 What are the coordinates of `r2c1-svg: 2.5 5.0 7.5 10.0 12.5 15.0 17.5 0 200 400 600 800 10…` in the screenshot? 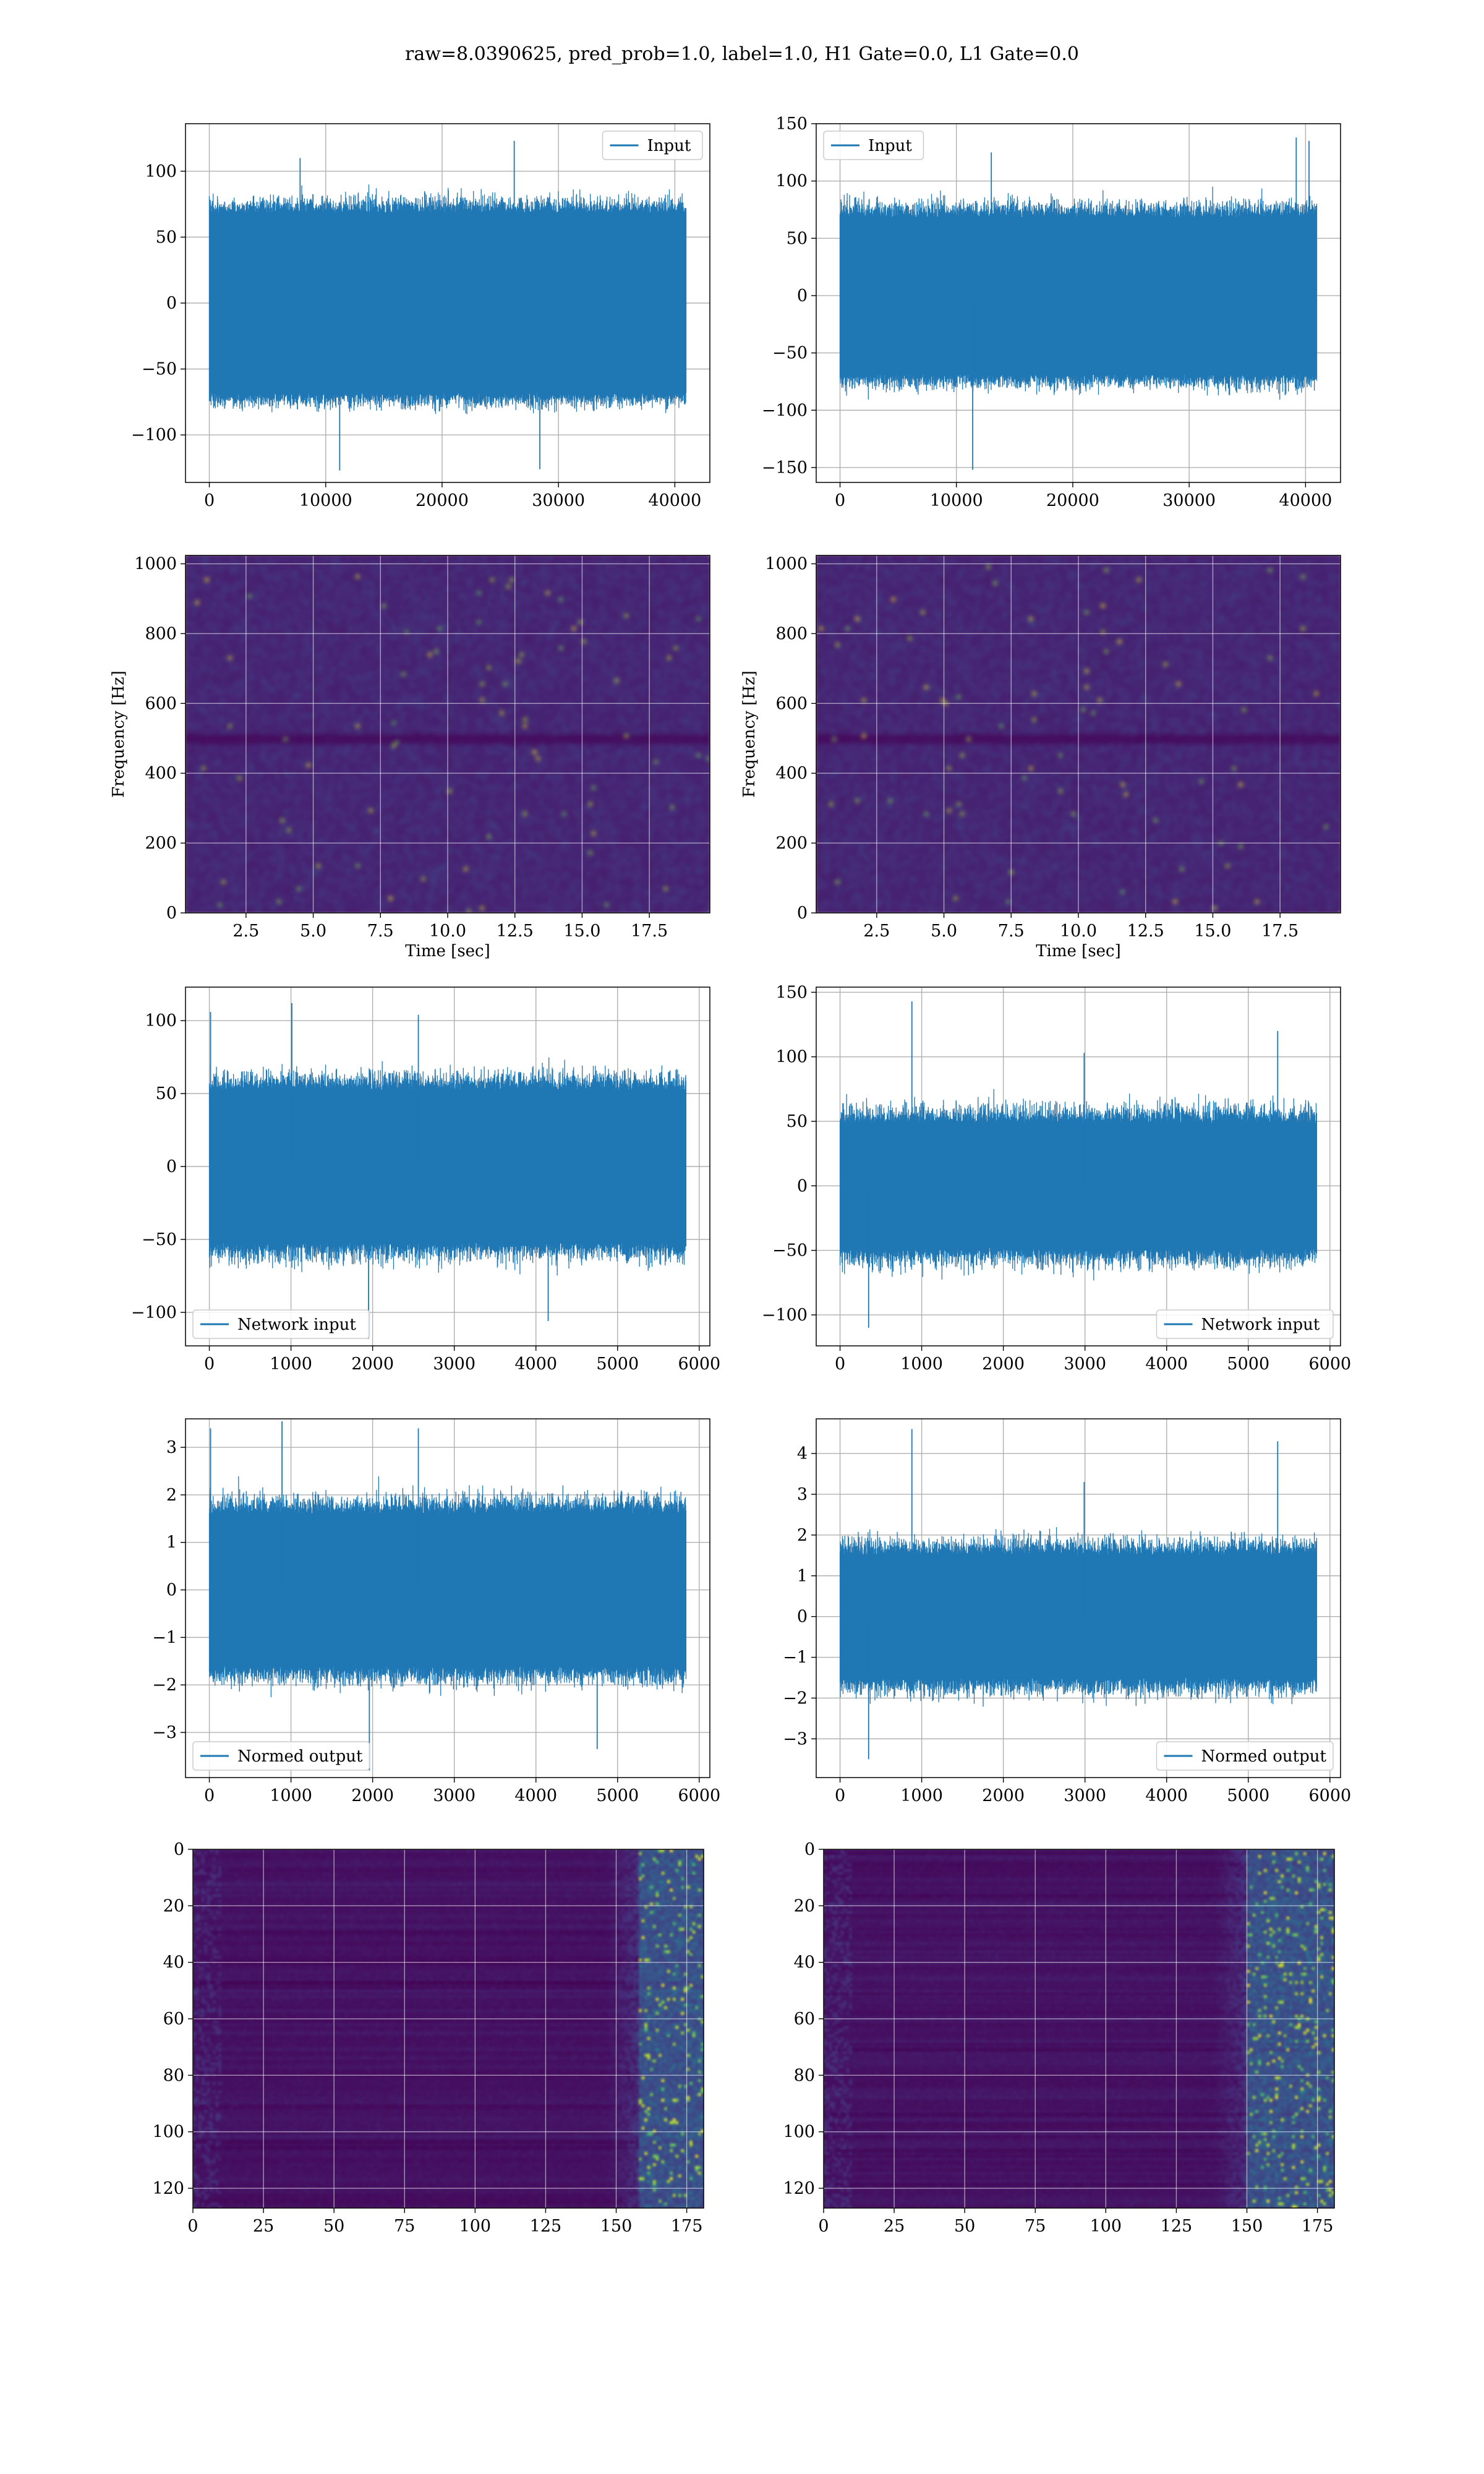 It's located at (409, 758).